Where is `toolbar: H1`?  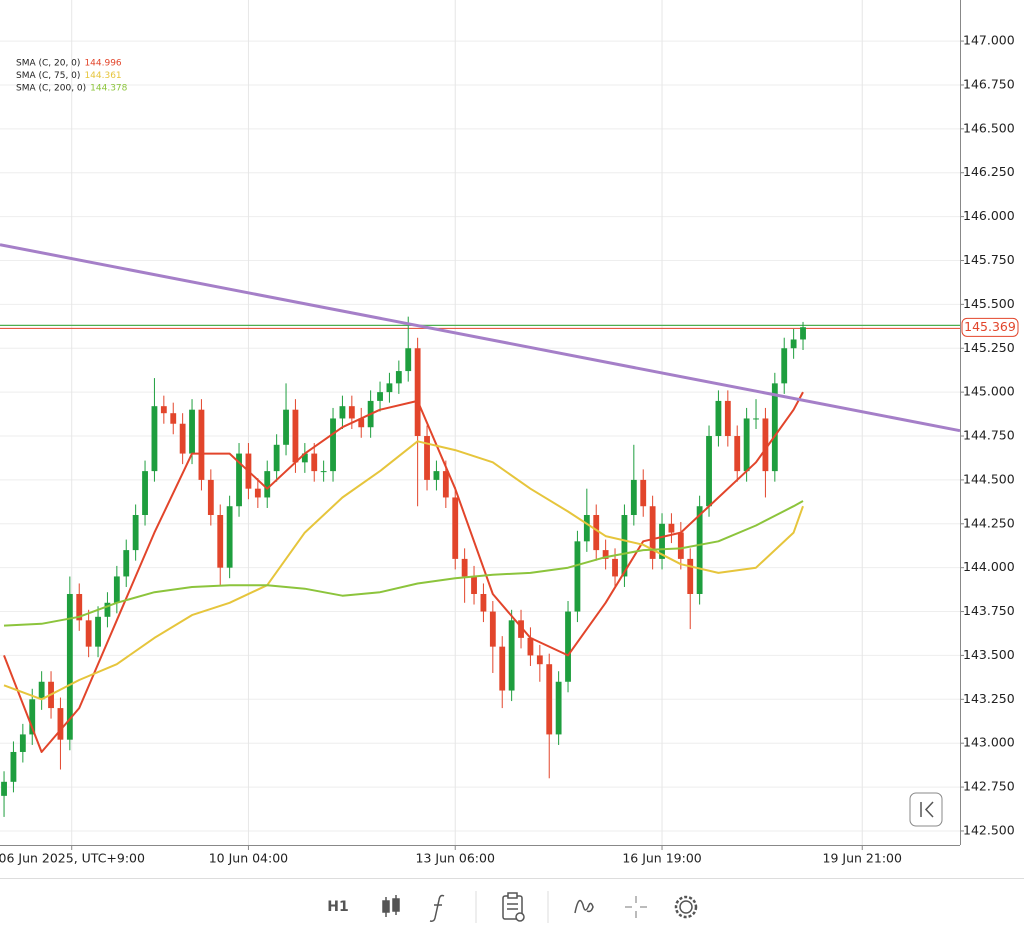 toolbar: H1 is located at coordinates (512, 905).